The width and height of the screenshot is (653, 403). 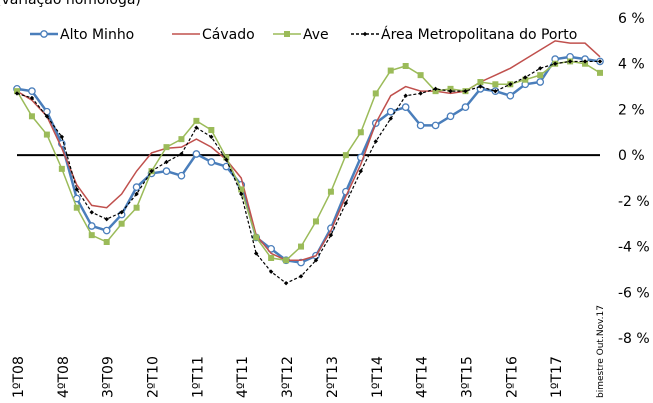 I want to click on x-tick-label: 4ºT14, so click(x=423, y=377).